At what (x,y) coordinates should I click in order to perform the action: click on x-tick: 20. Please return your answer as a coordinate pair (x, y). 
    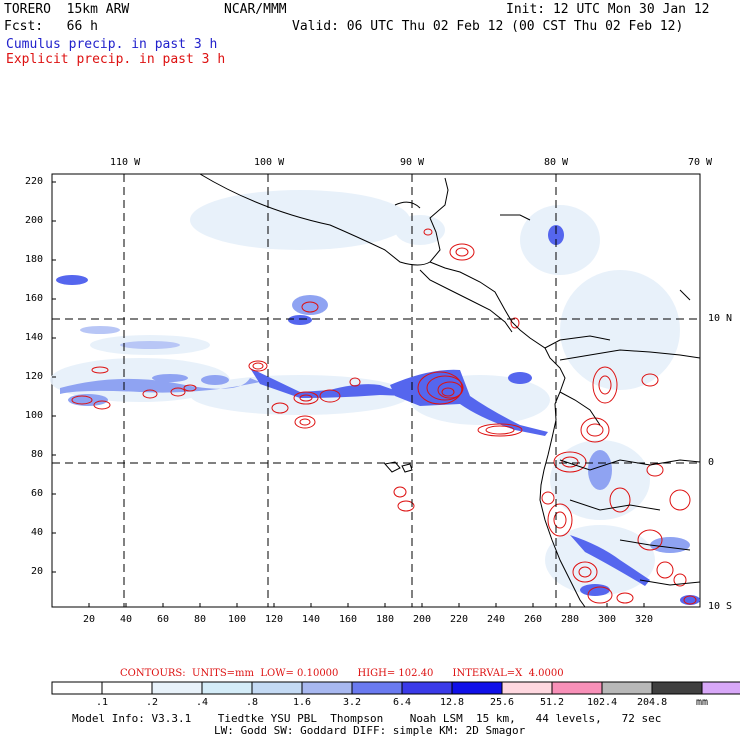
    Looking at the image, I should click on (89, 619).